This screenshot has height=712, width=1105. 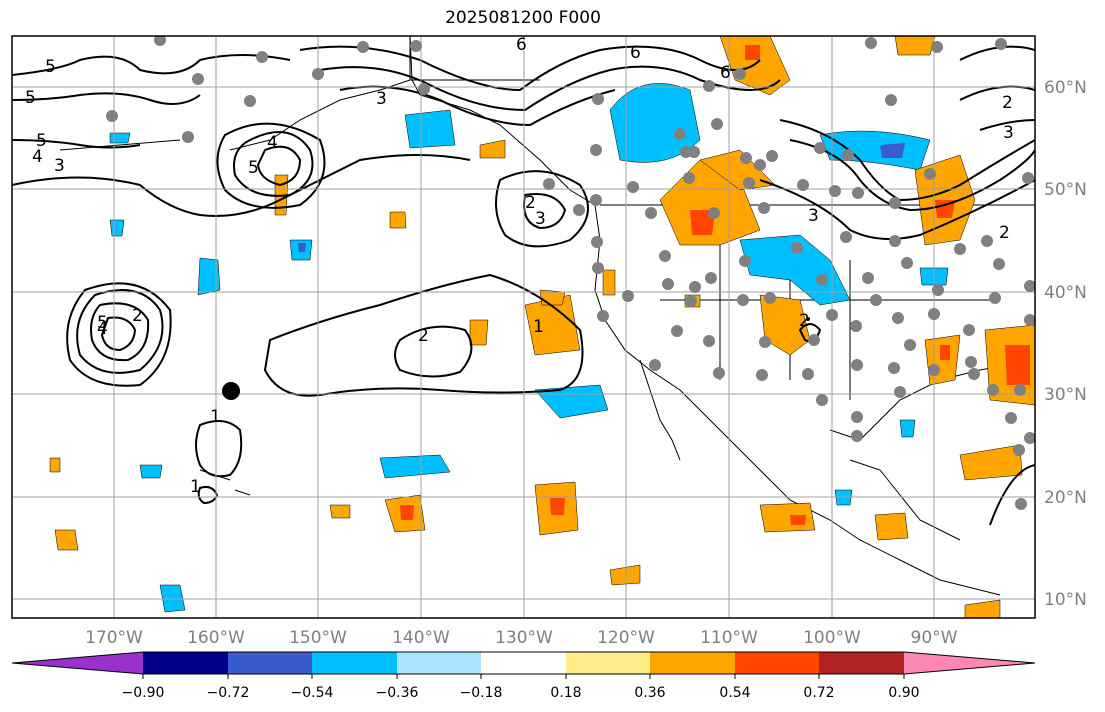 I want to click on colorbar-tick-label: −0.36, so click(x=397, y=693).